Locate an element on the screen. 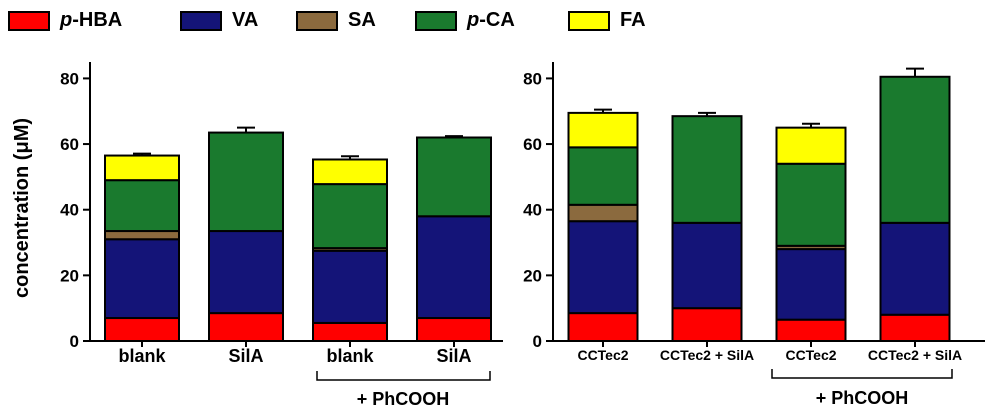  legend: p-HBA VA SA p-CA FA is located at coordinates (493, 25).